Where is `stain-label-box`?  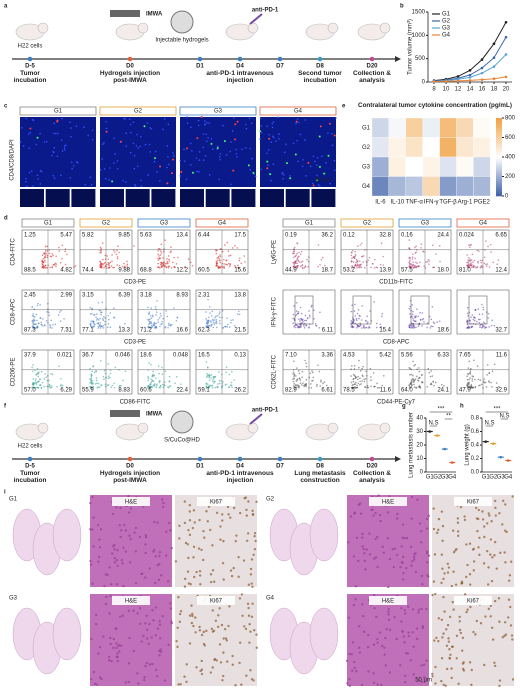 stain-label-box is located at coordinates (388, 501).